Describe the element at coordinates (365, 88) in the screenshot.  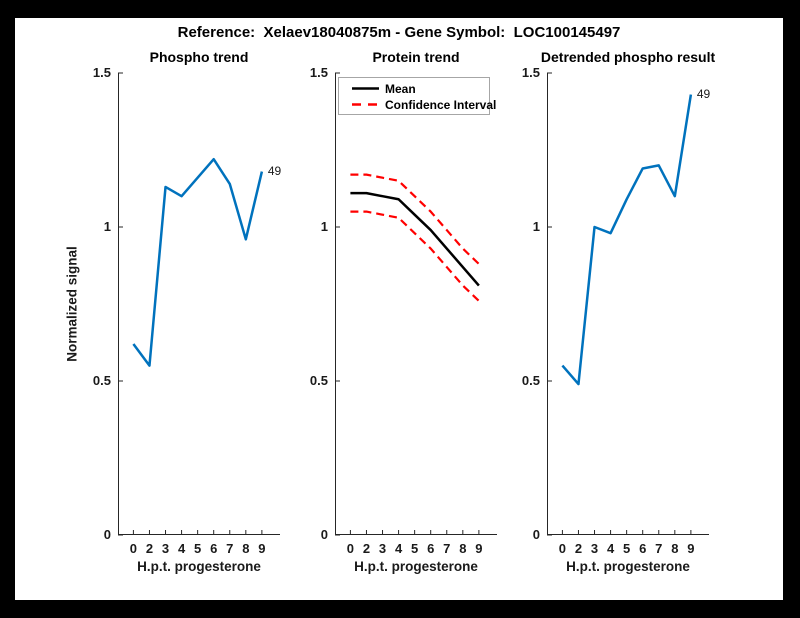
I see `mean-line-sample-icon` at that location.